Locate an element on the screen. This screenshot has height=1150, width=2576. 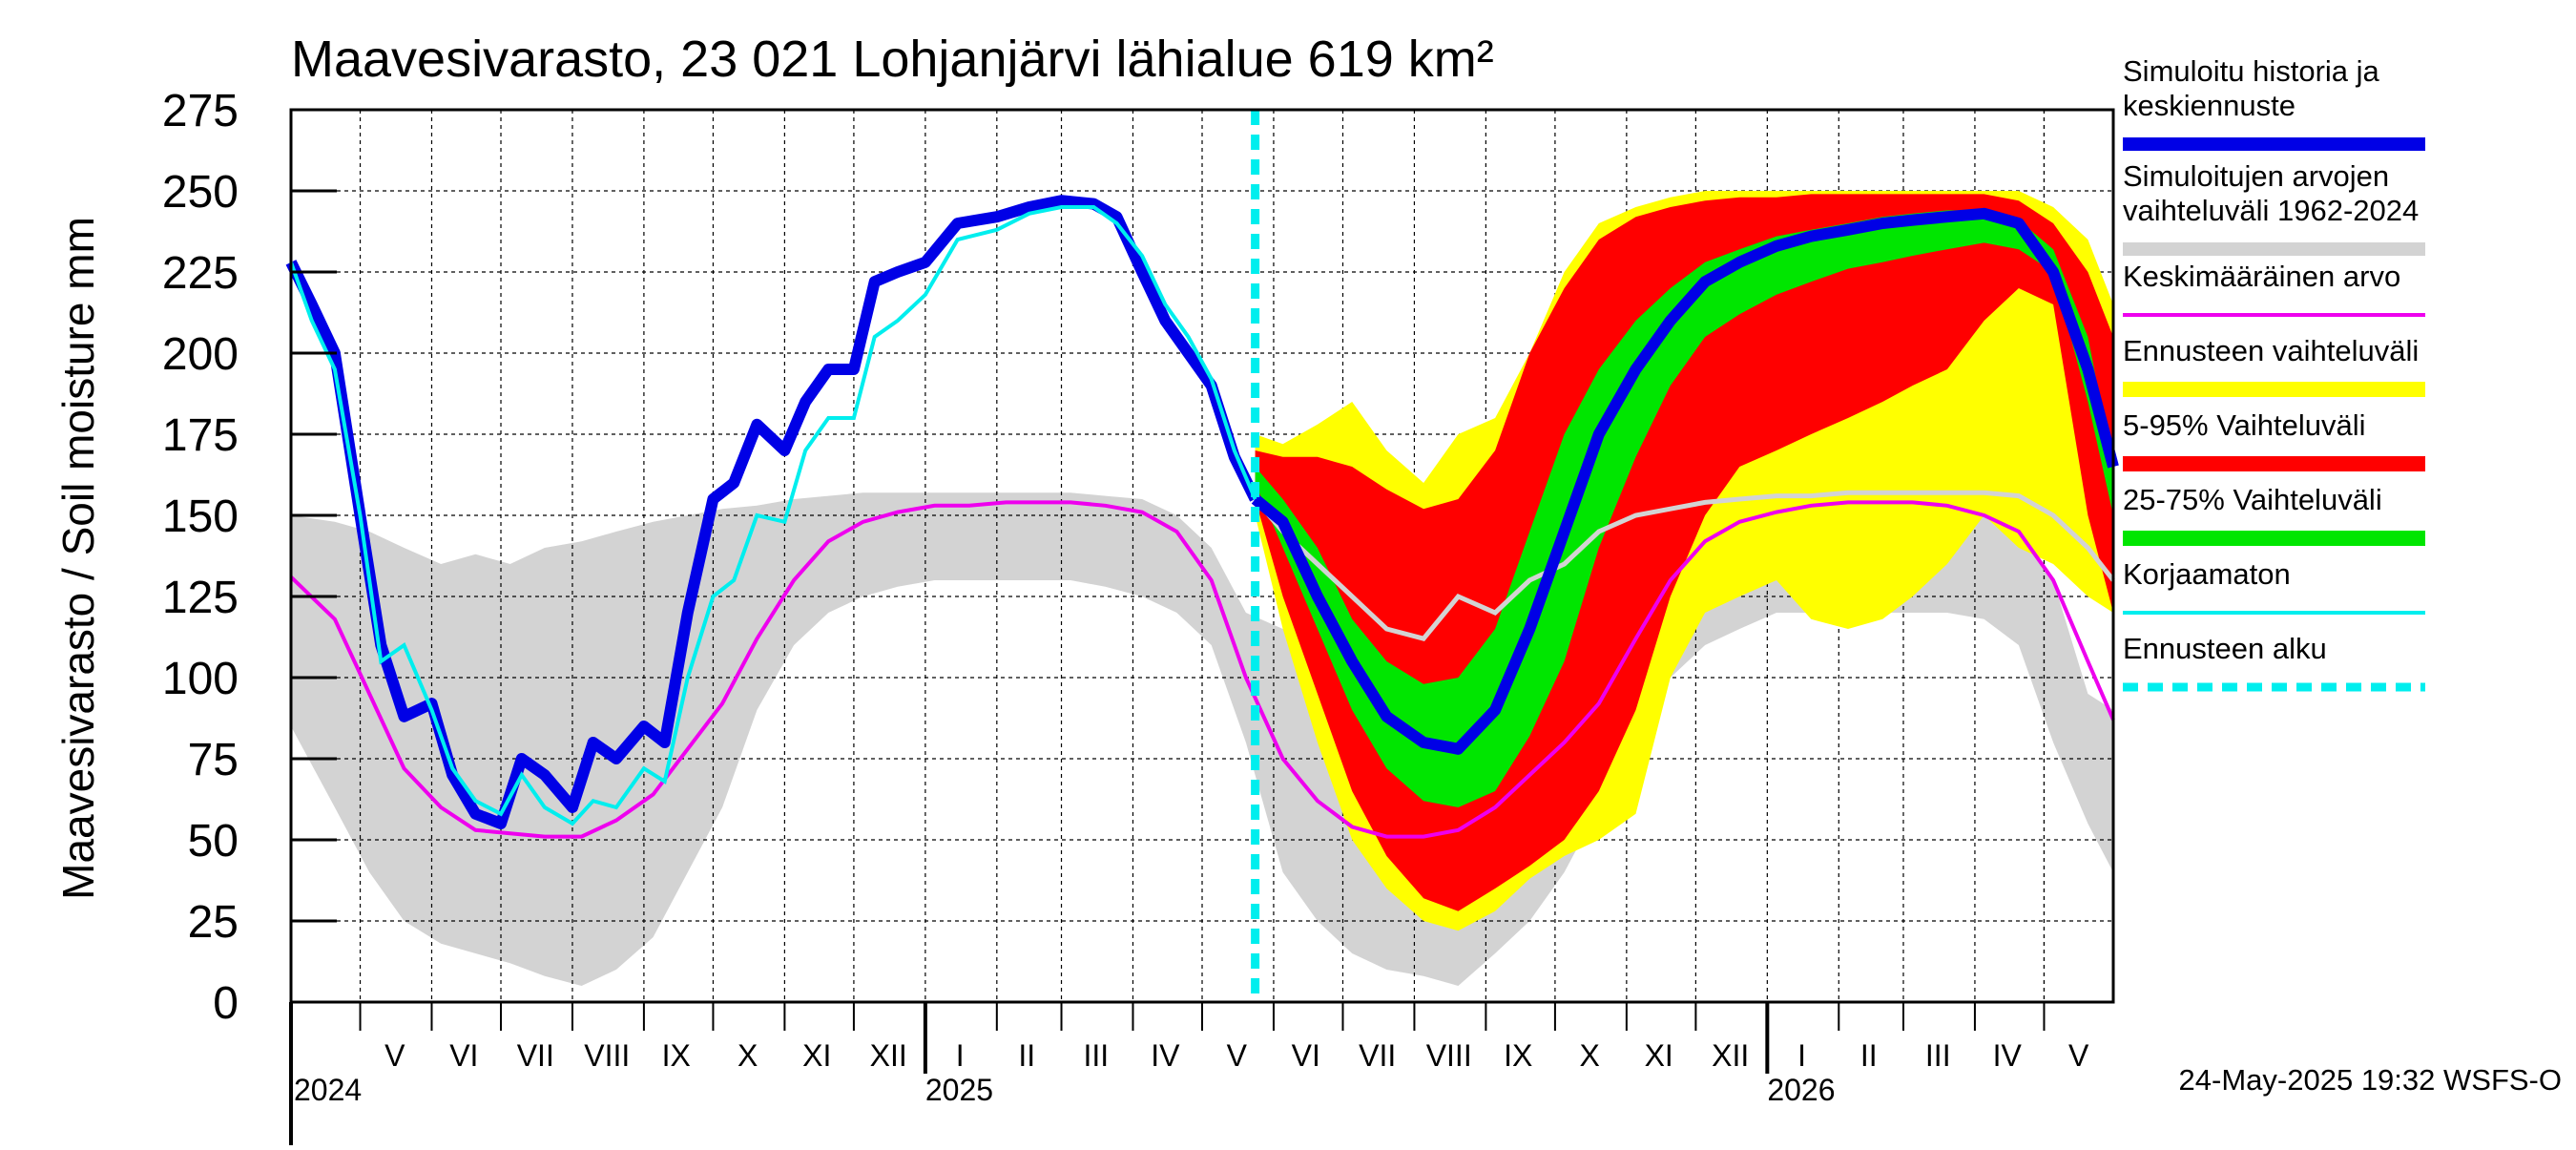
year-label: 2024 is located at coordinates (328, 1090).